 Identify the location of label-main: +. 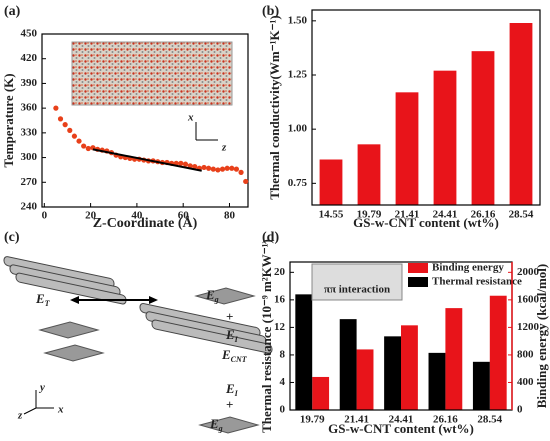
(229, 404).